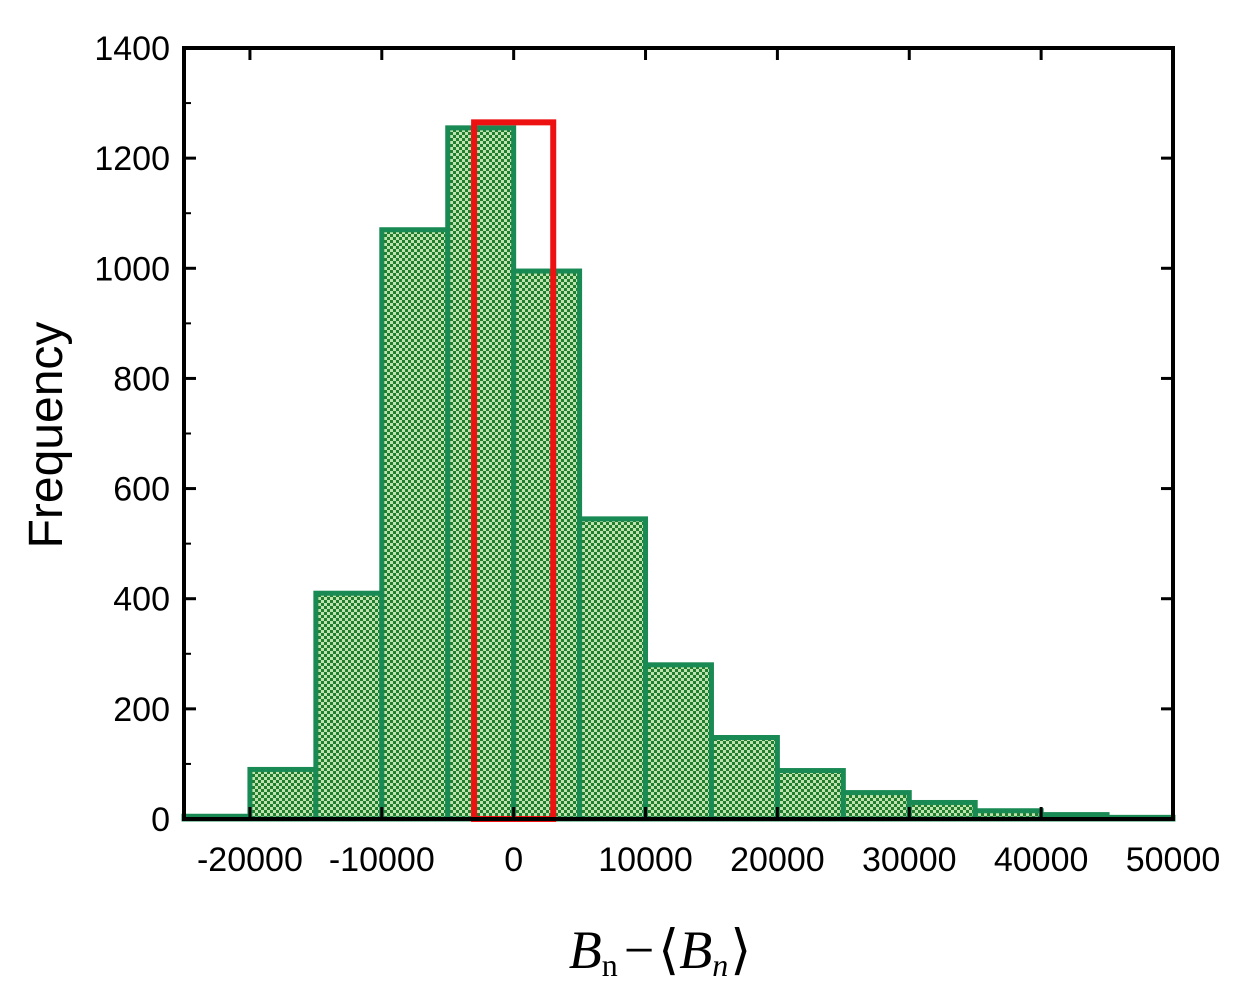 This screenshot has width=1251, height=1001. I want to click on x-label-sub2: n, so click(720, 965).